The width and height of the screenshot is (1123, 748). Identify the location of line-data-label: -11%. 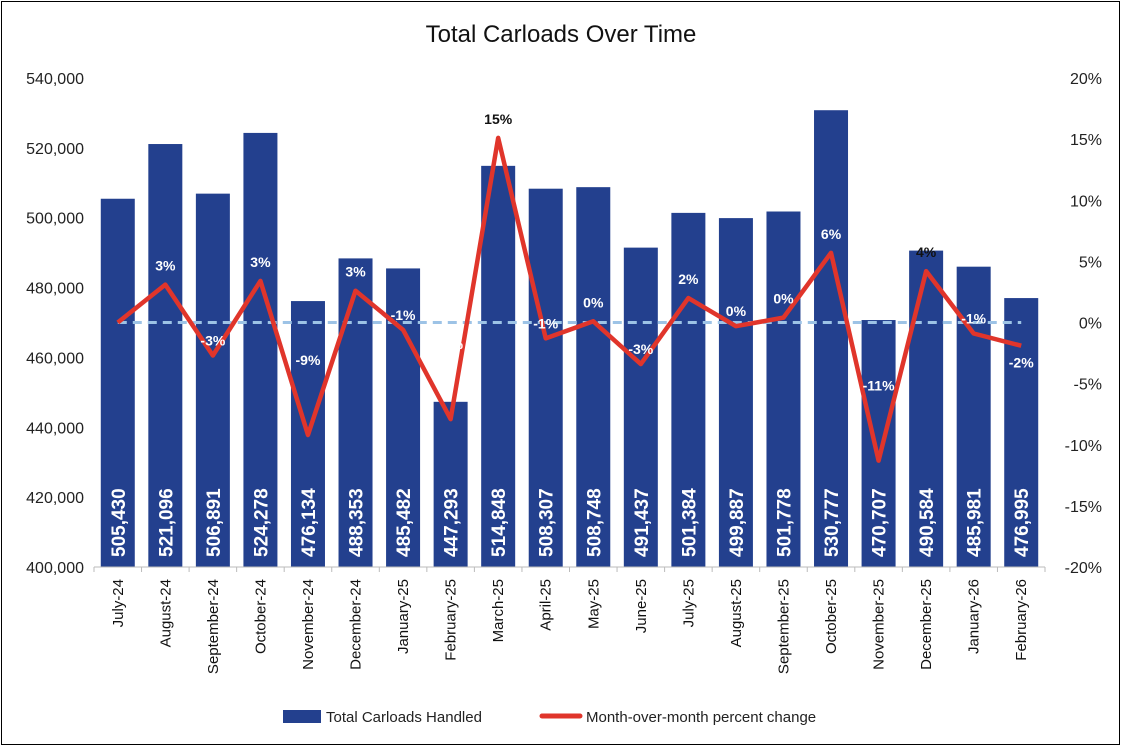
(879, 386).